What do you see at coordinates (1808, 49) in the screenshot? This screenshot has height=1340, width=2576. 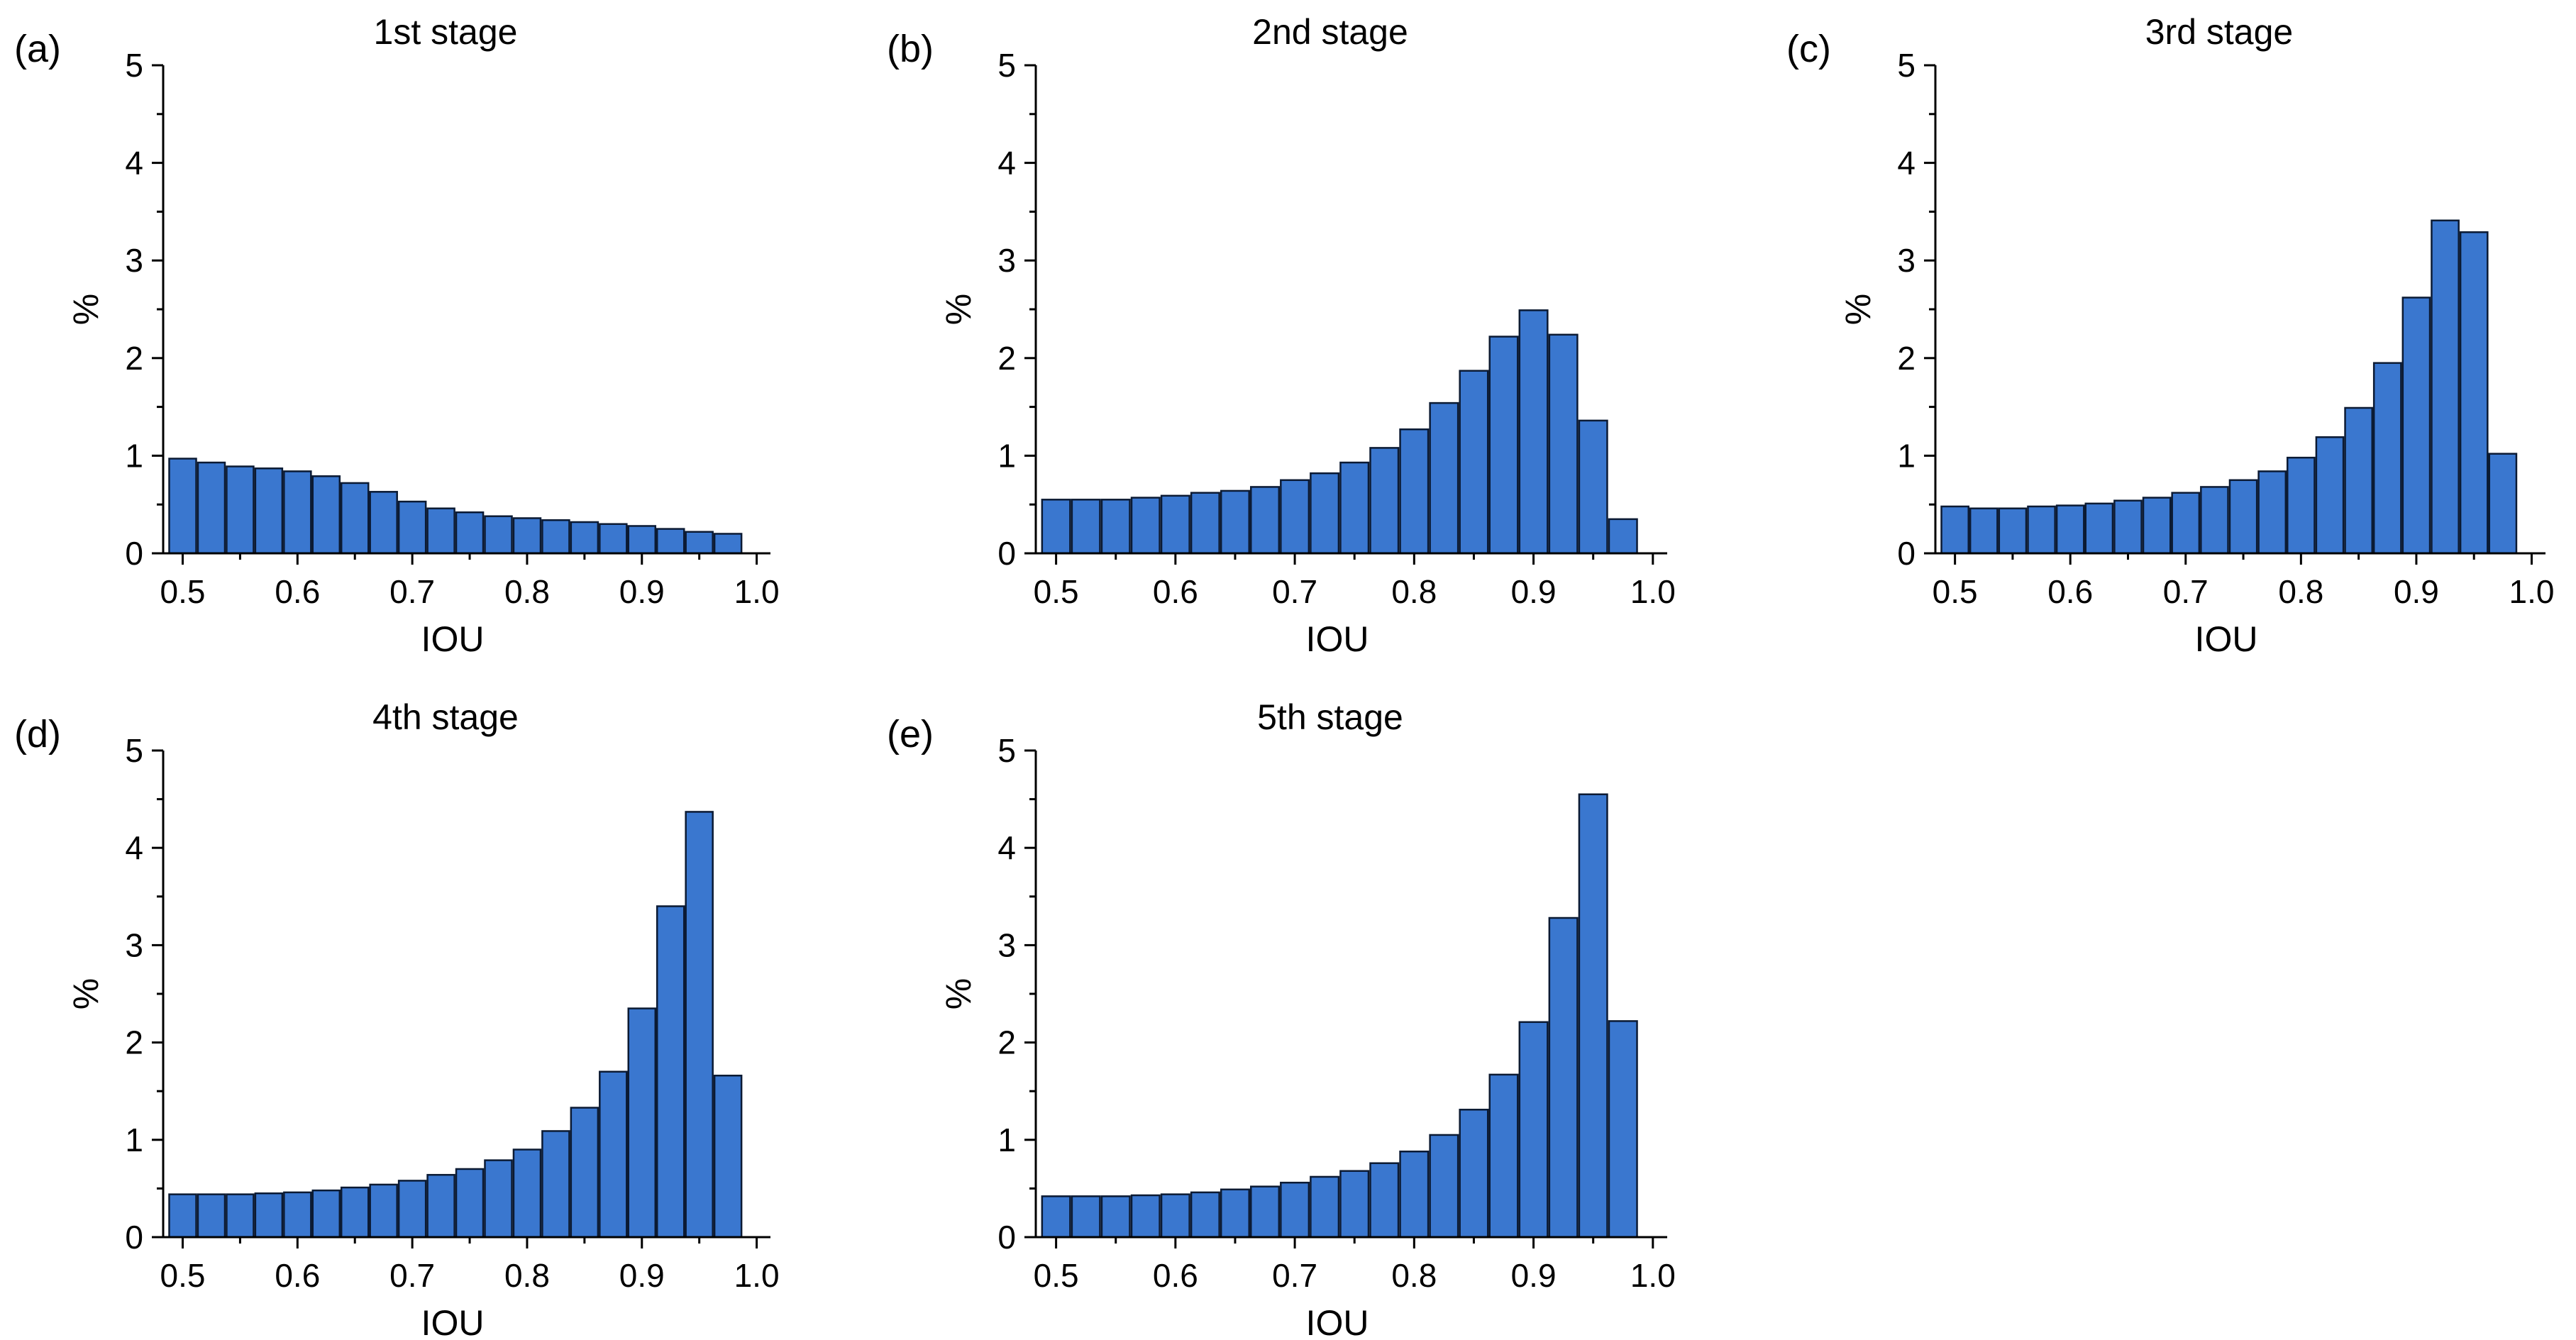 I see `panel-label: (c)` at bounding box center [1808, 49].